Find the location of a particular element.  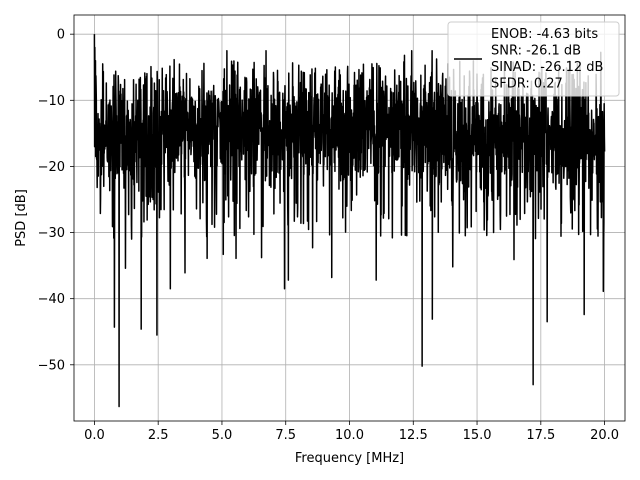

x-tick-label: 5.0 is located at coordinates (222, 435).